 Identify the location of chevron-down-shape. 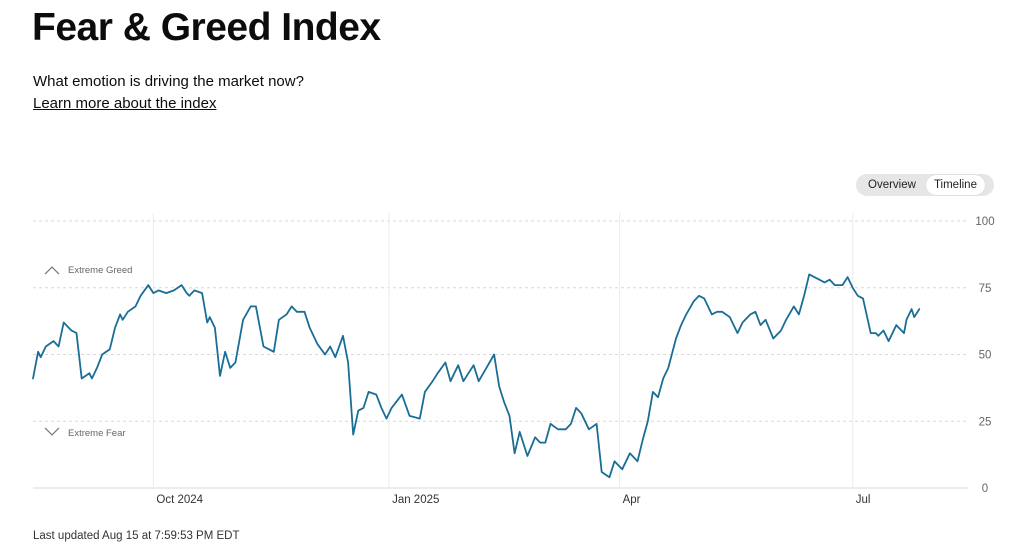
(52, 431).